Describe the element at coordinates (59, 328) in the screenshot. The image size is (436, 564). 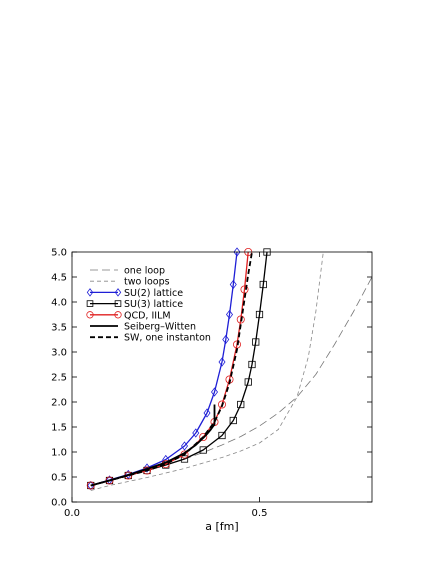
I see `y-tick-label: 3.5` at that location.